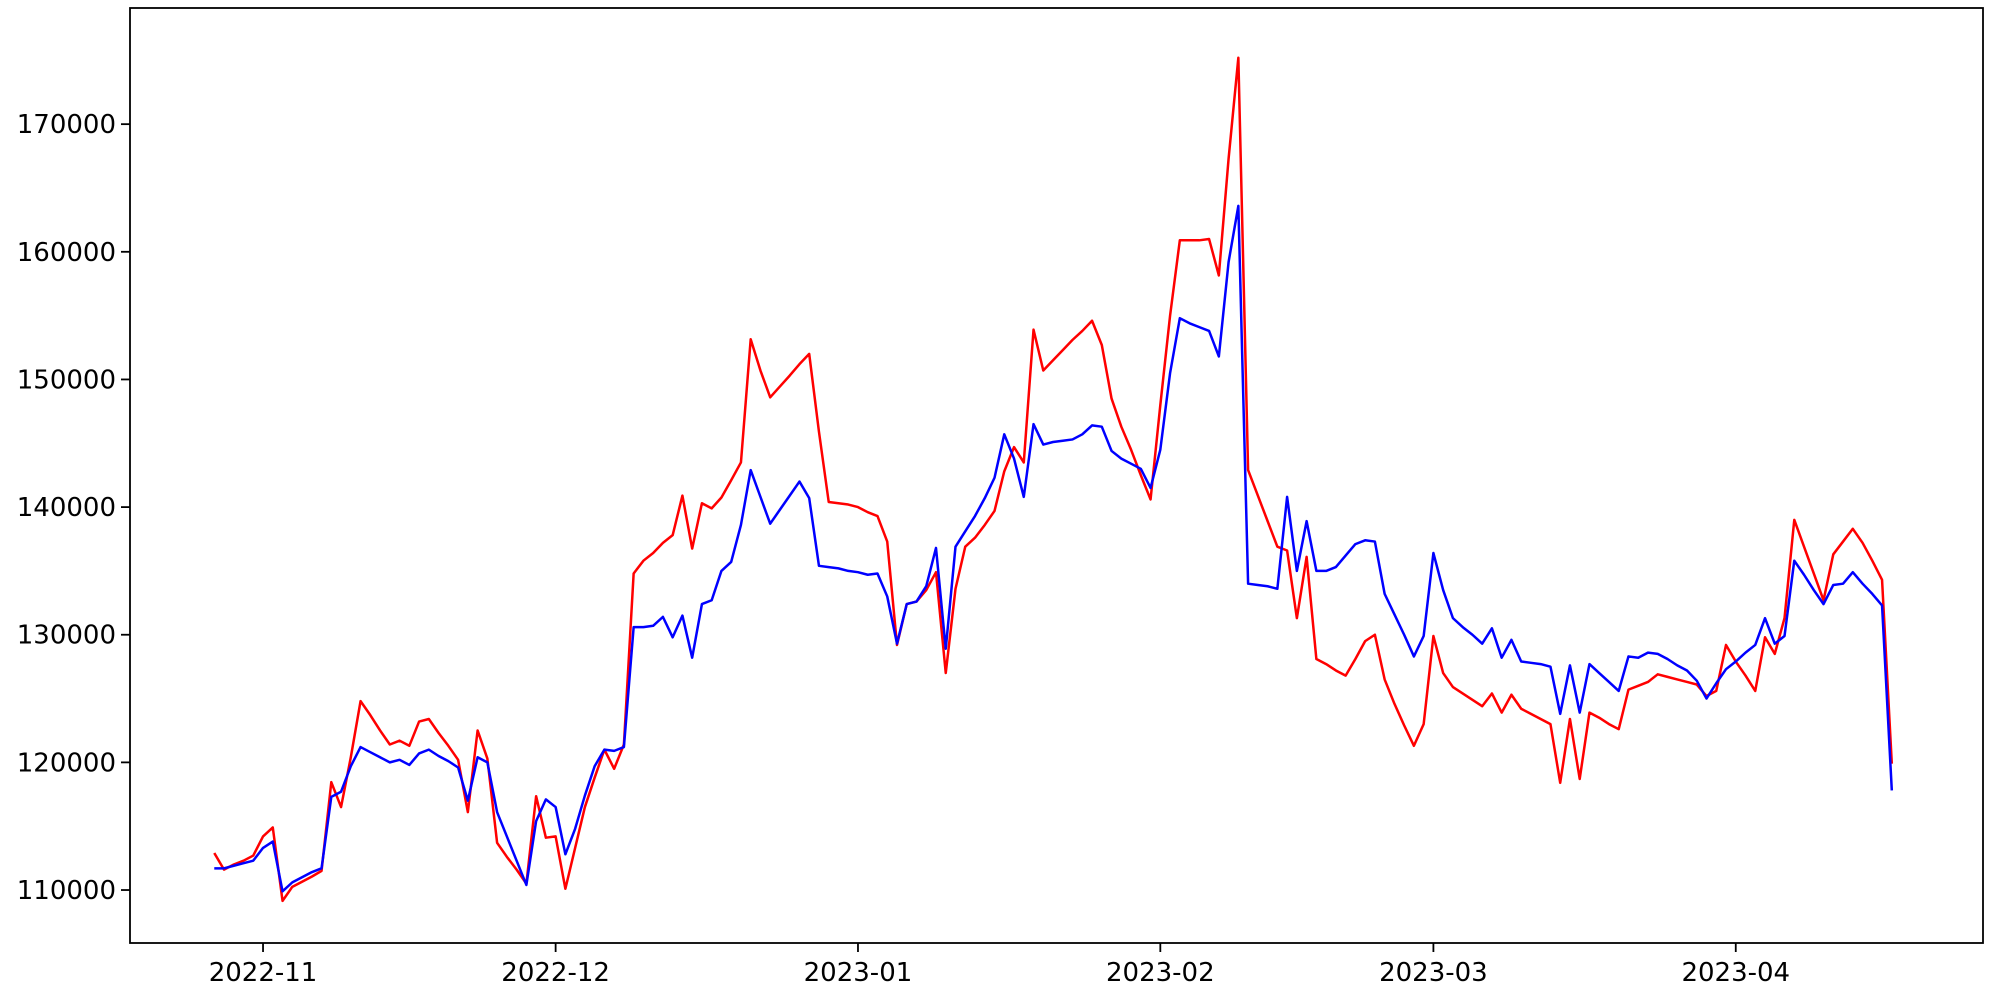  Describe the element at coordinates (555, 973) in the screenshot. I see `x-tick-label: 2022-12` at that location.